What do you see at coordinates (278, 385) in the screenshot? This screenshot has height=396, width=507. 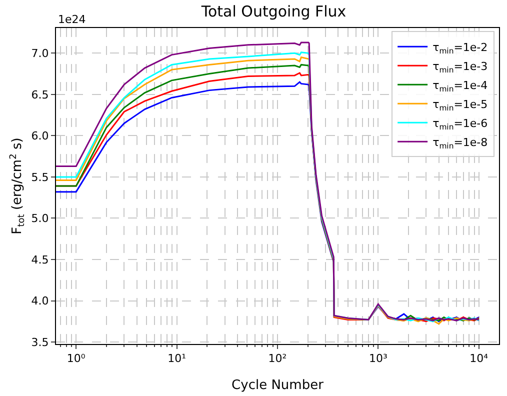 I see `x-axis-title: Cycle Number` at bounding box center [278, 385].